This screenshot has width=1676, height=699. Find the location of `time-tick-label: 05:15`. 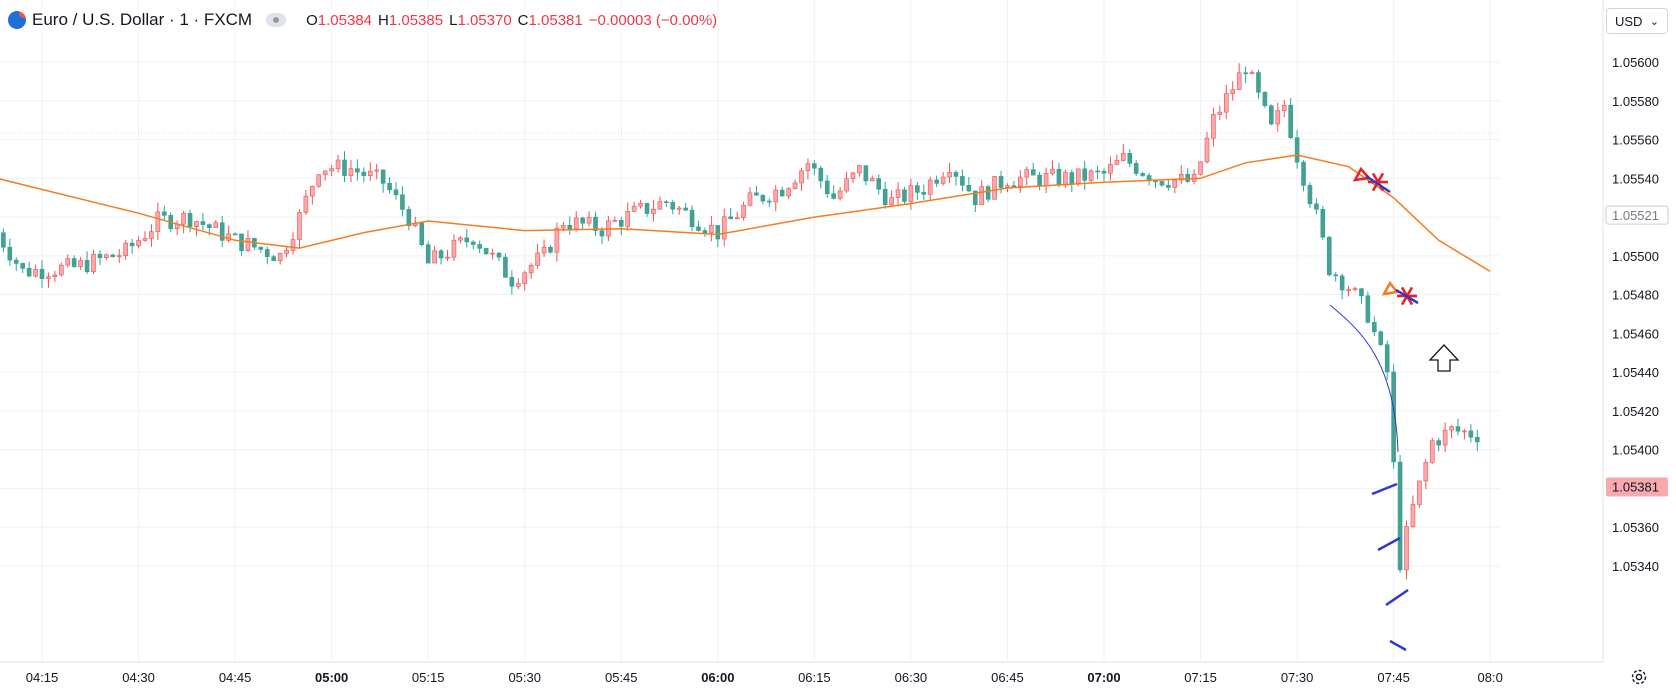

time-tick-label: 05:15 is located at coordinates (428, 677).